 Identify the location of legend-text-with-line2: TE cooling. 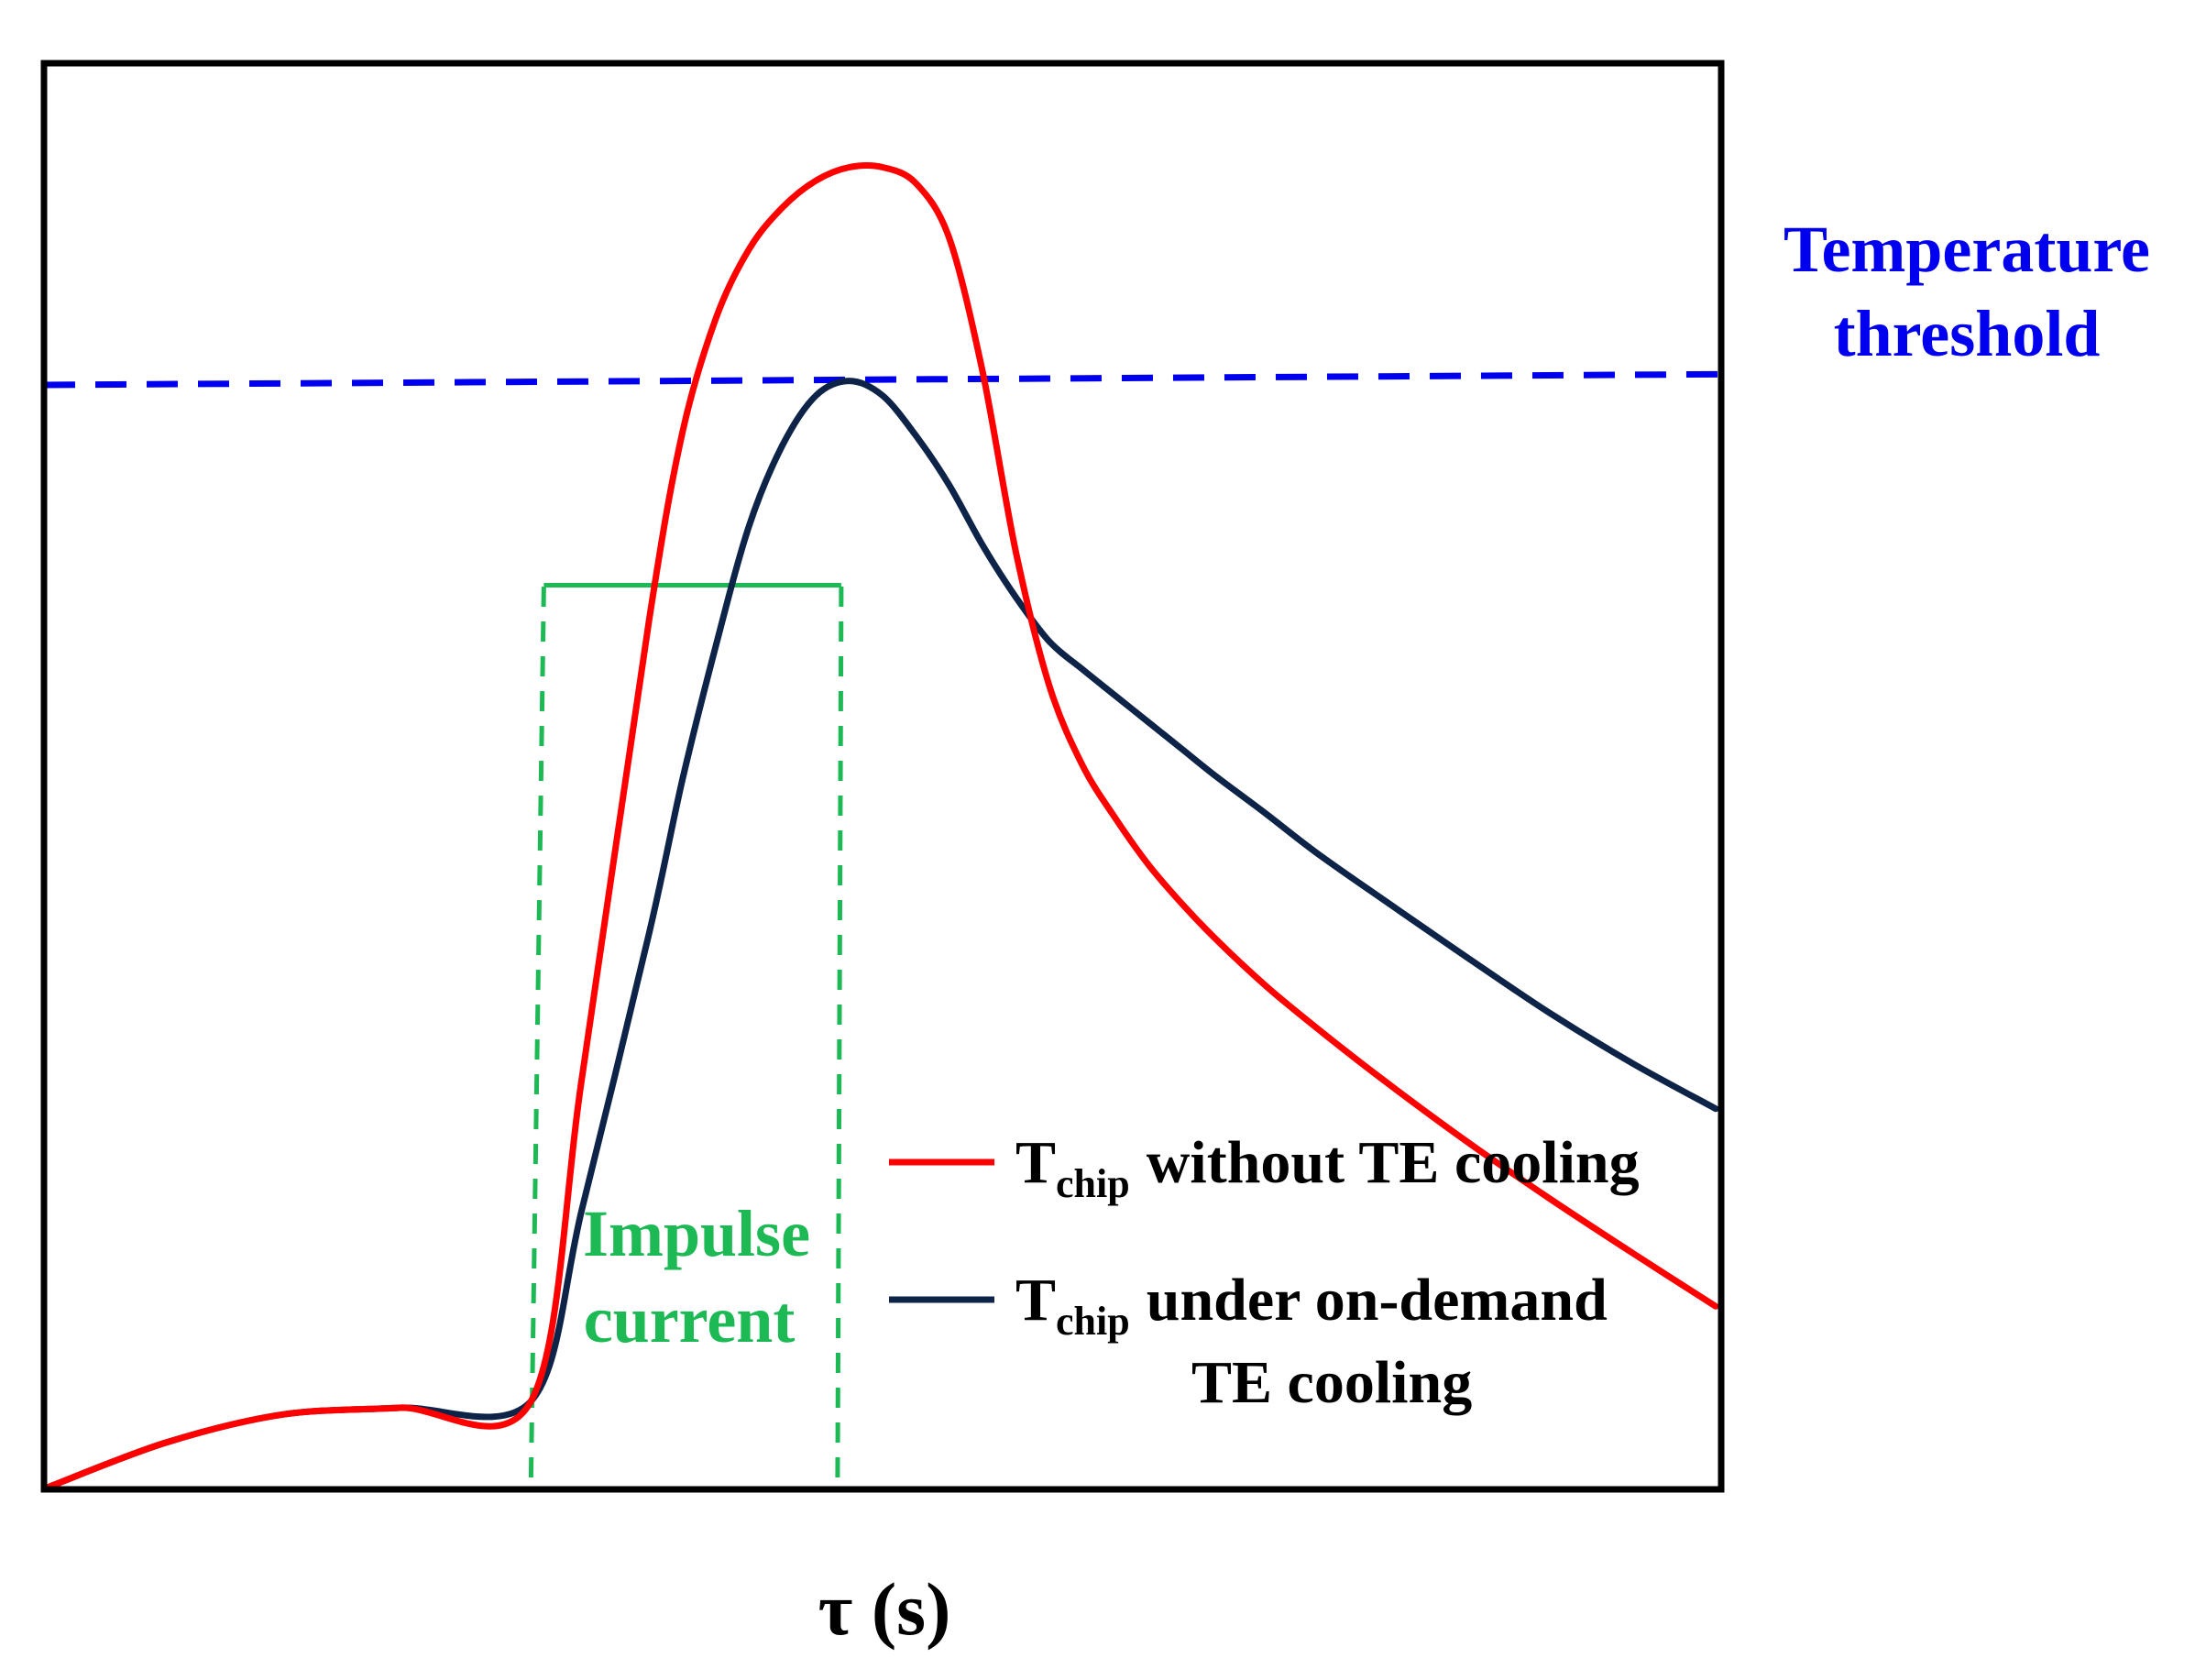
(1331, 1382).